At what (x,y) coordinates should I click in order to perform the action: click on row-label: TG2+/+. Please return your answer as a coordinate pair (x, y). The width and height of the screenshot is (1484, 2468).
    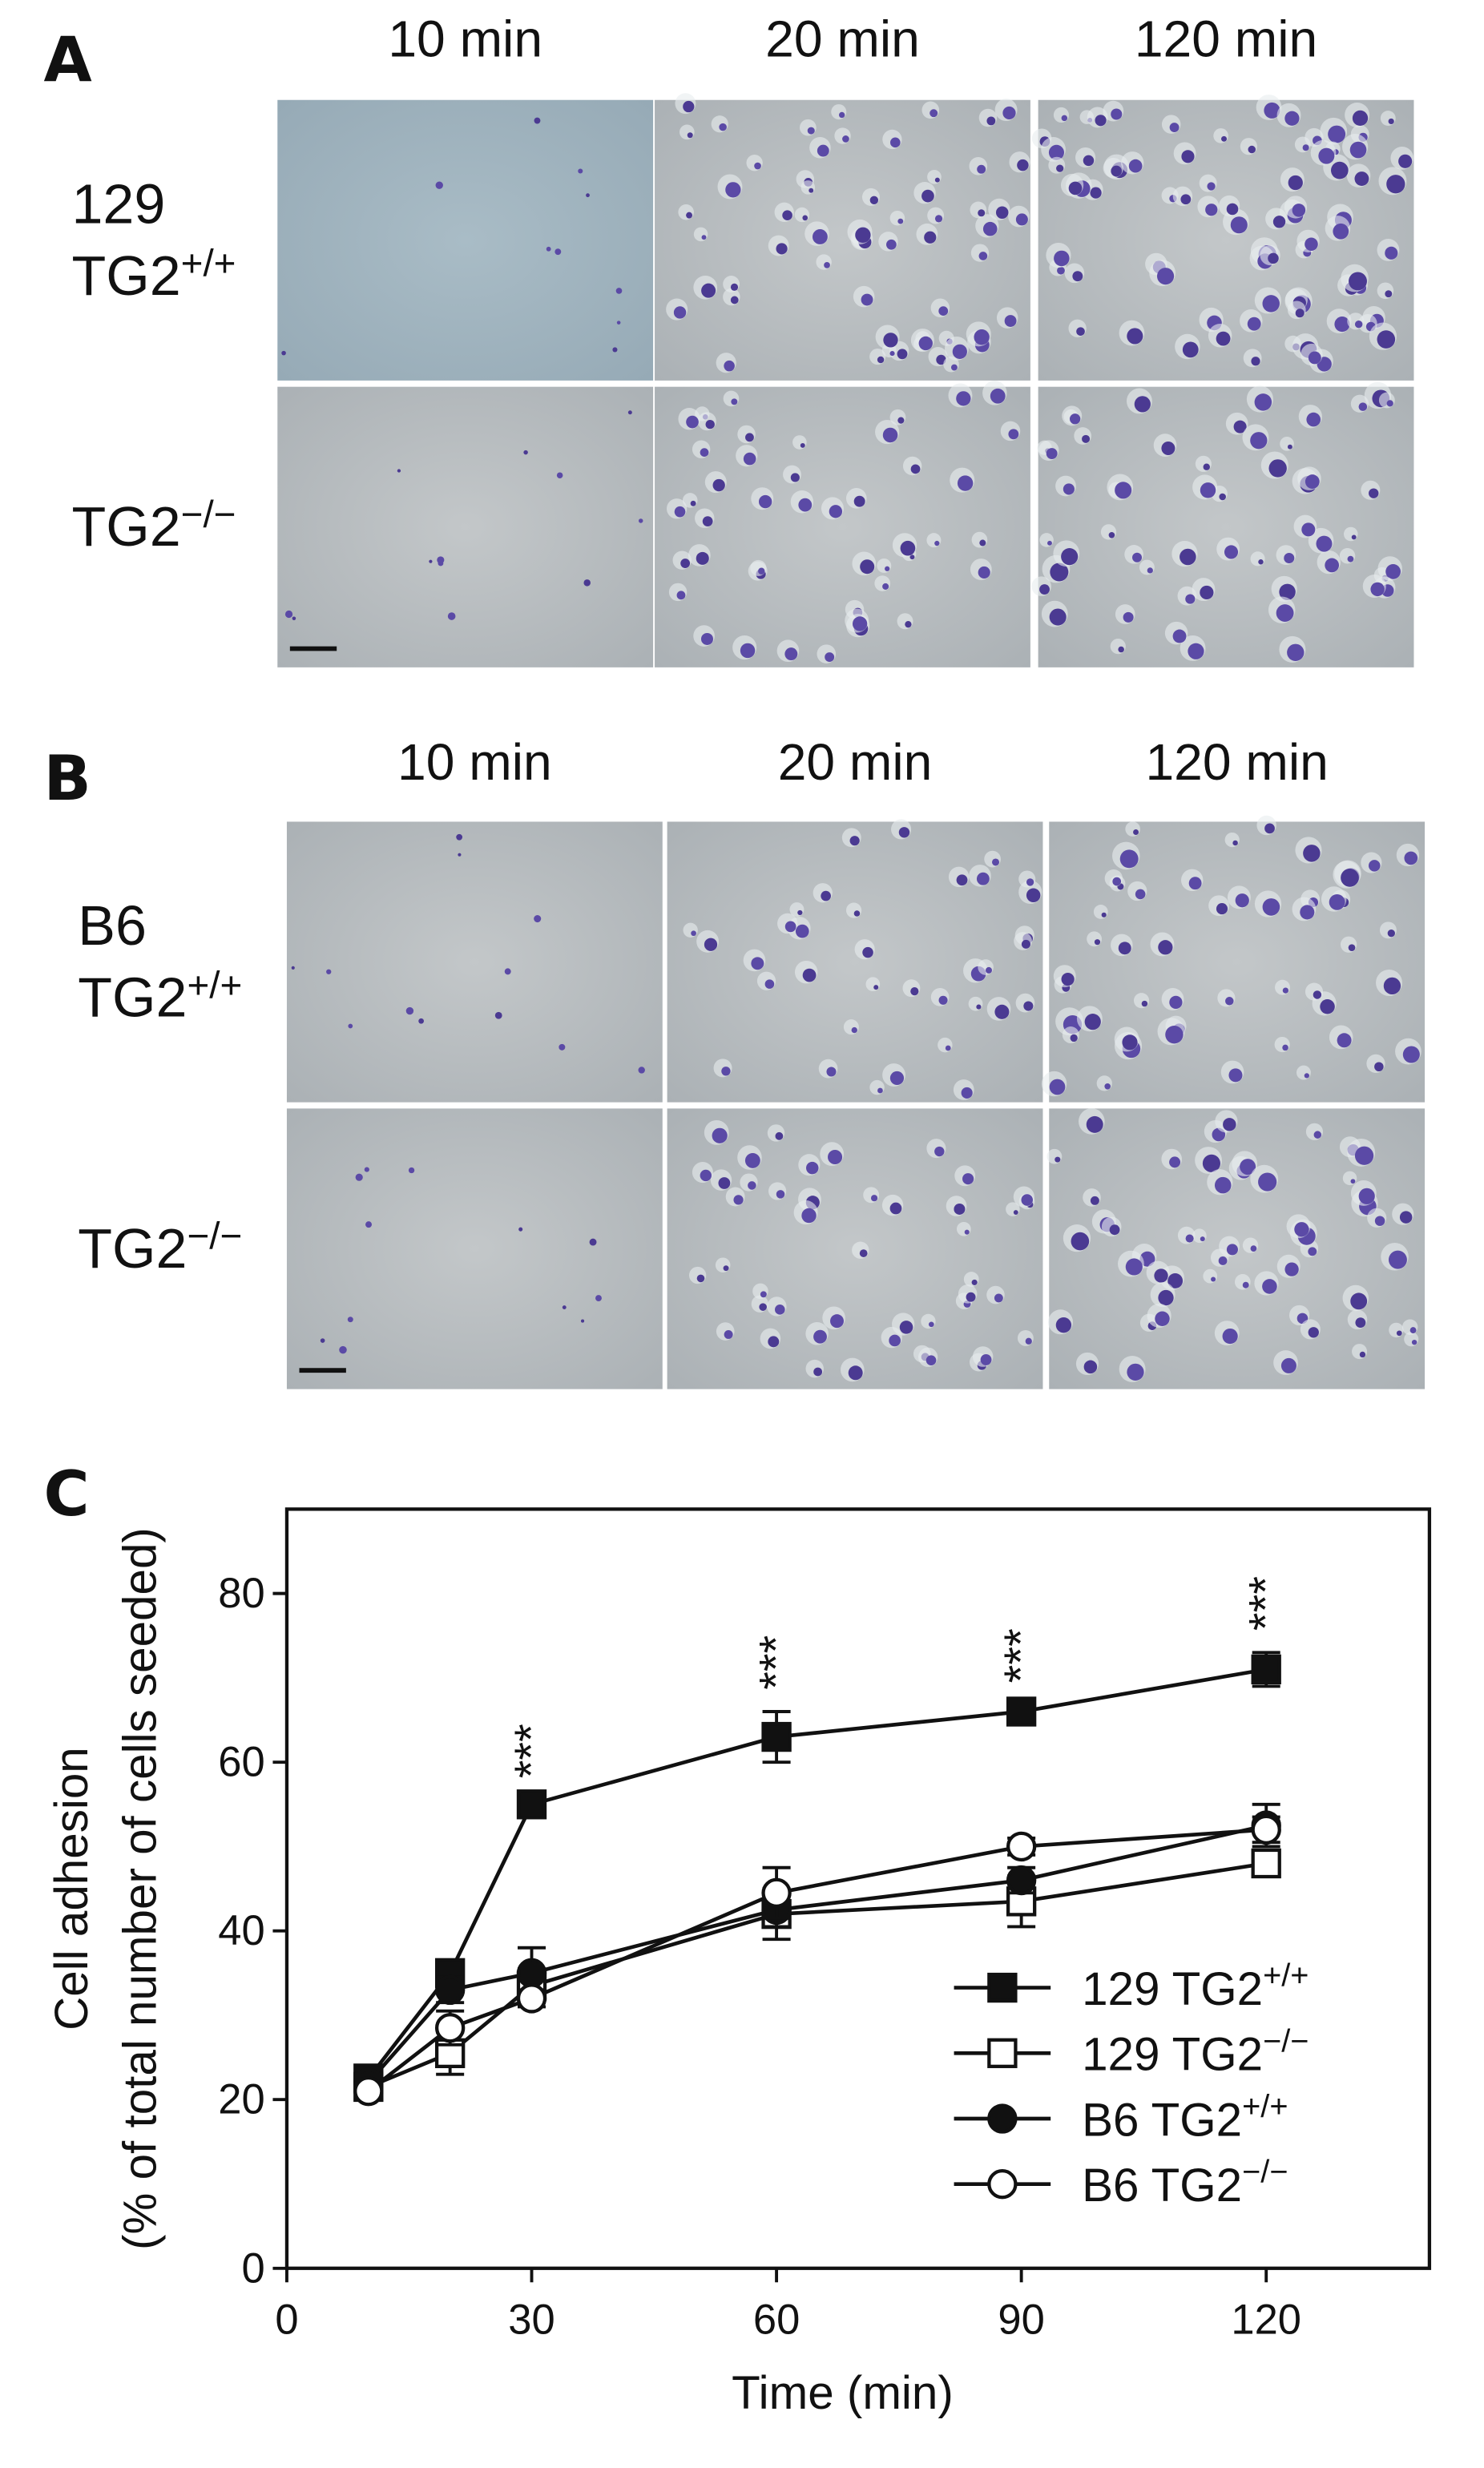
    Looking at the image, I should click on (160, 996).